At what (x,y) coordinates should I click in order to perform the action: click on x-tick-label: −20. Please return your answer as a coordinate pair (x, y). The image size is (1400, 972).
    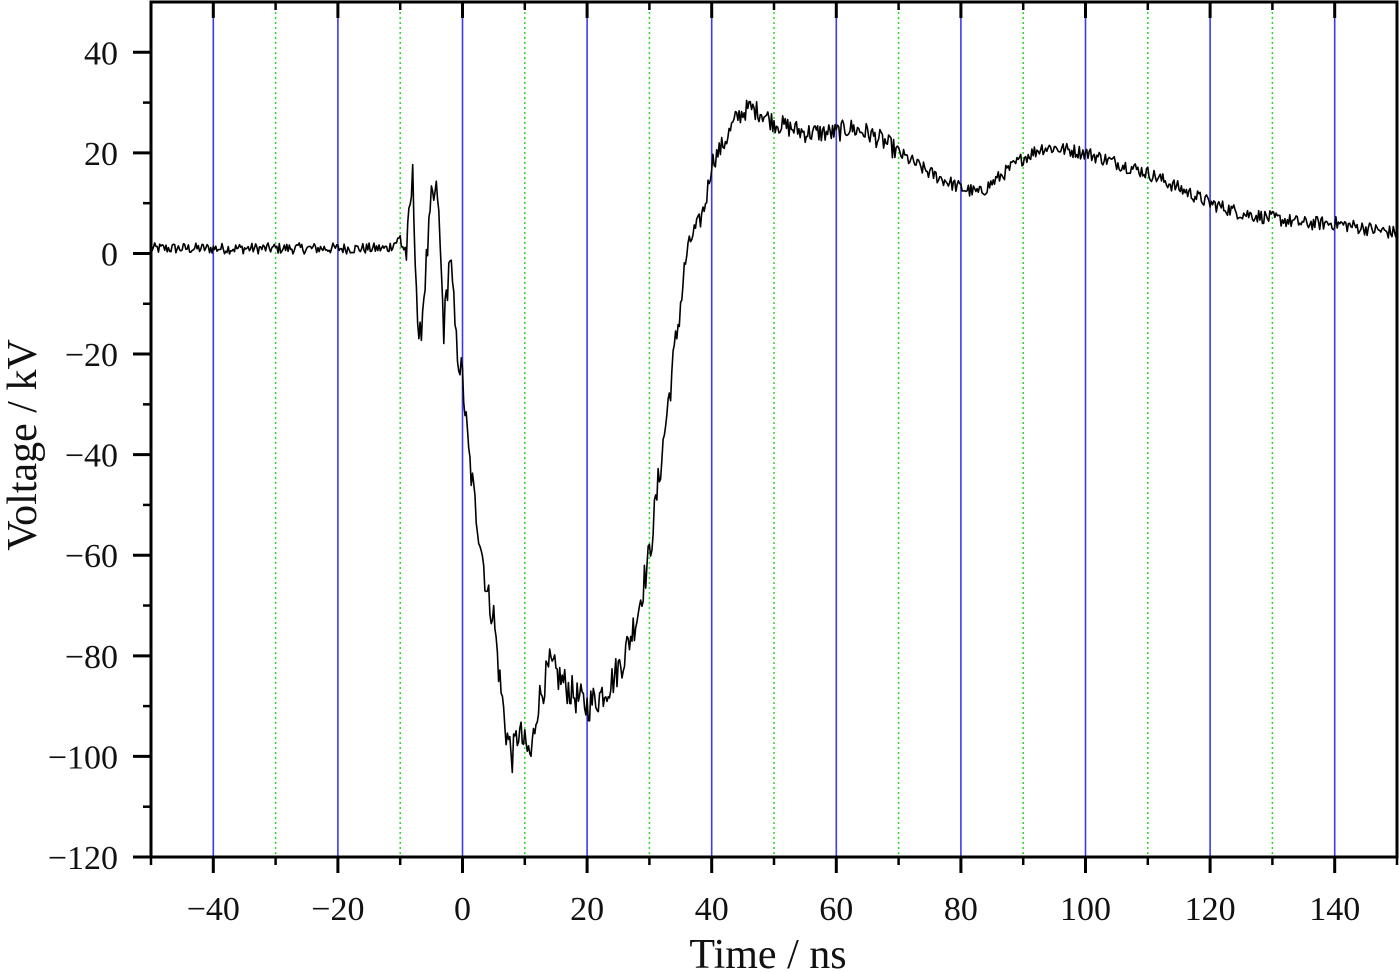
    Looking at the image, I should click on (337, 909).